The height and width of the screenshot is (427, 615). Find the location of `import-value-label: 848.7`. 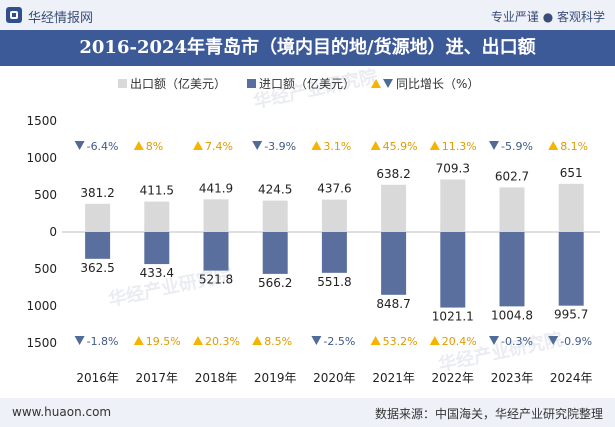

import-value-label: 848.7 is located at coordinates (393, 304).